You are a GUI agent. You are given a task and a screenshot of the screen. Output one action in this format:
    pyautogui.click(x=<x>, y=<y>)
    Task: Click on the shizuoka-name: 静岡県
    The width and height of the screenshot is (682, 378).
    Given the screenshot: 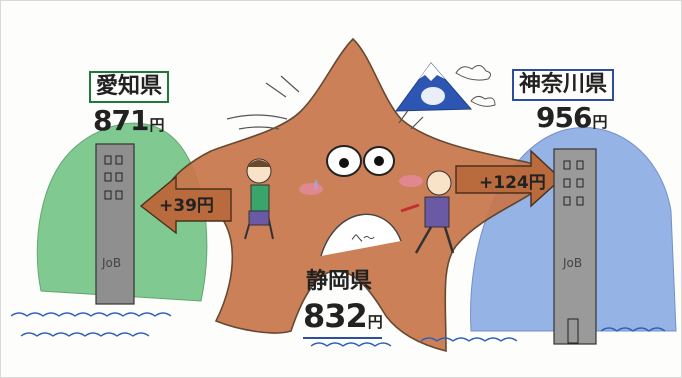 What is the action you would take?
    pyautogui.click(x=339, y=281)
    